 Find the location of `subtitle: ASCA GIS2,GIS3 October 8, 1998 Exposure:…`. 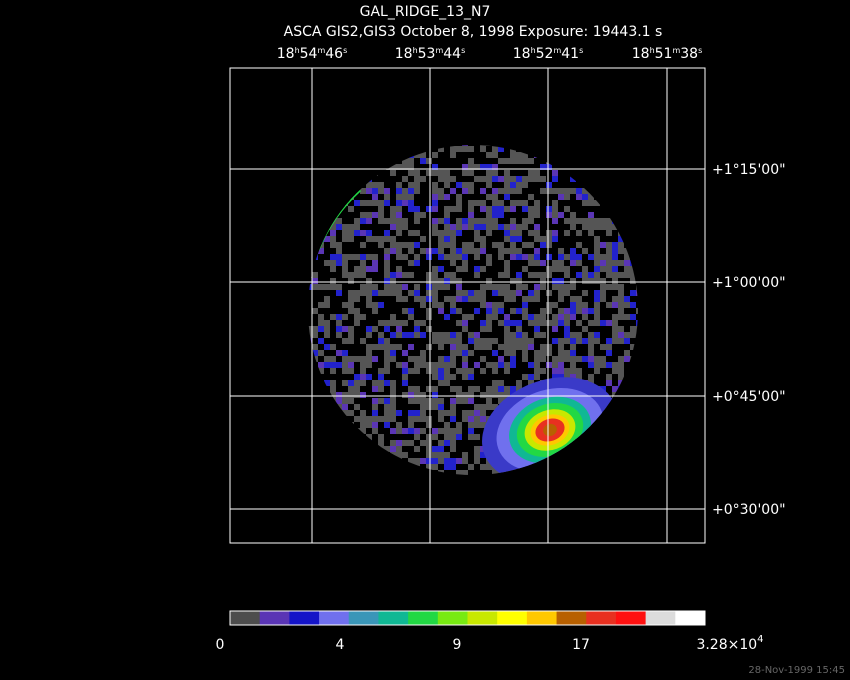

subtitle: ASCA GIS2,GIS3 October 8, 1998 Exposure:… is located at coordinates (473, 32).